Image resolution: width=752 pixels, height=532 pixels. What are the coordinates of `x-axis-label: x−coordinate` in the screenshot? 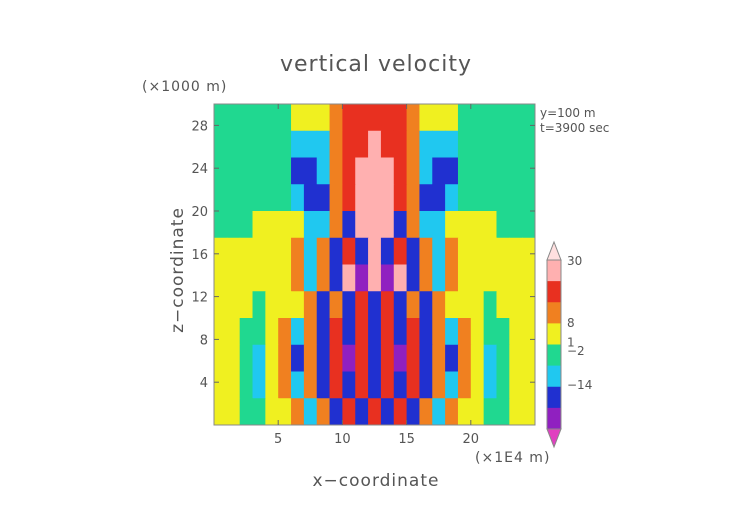 It's located at (376, 481).